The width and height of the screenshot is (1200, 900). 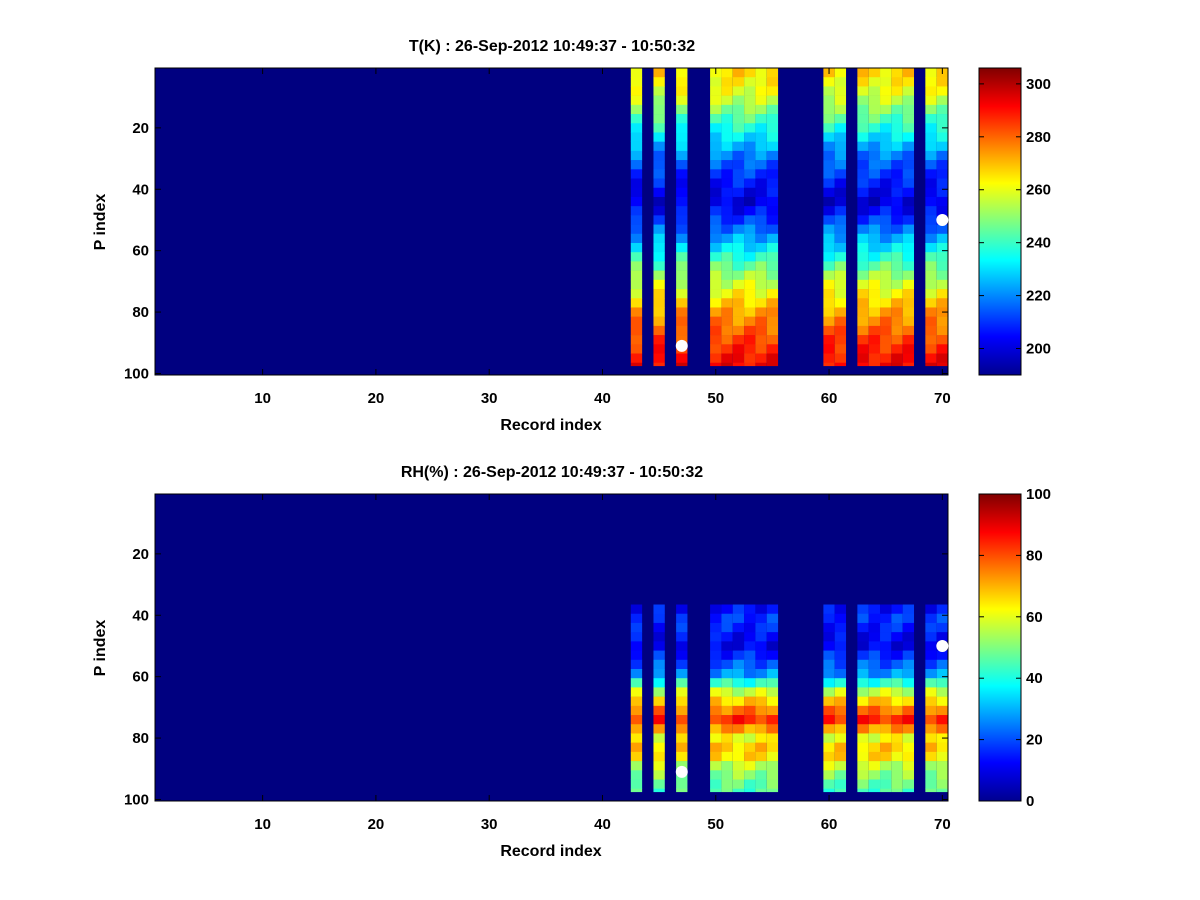 I want to click on humidity-x-tick-label: 50, so click(x=715, y=824).